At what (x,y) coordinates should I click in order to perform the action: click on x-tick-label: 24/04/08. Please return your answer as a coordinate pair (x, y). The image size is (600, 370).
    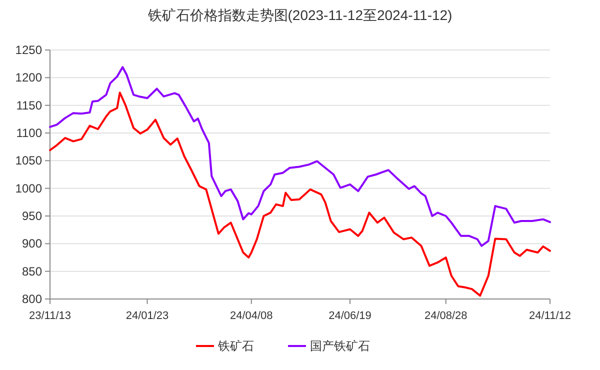
    Looking at the image, I should click on (251, 316).